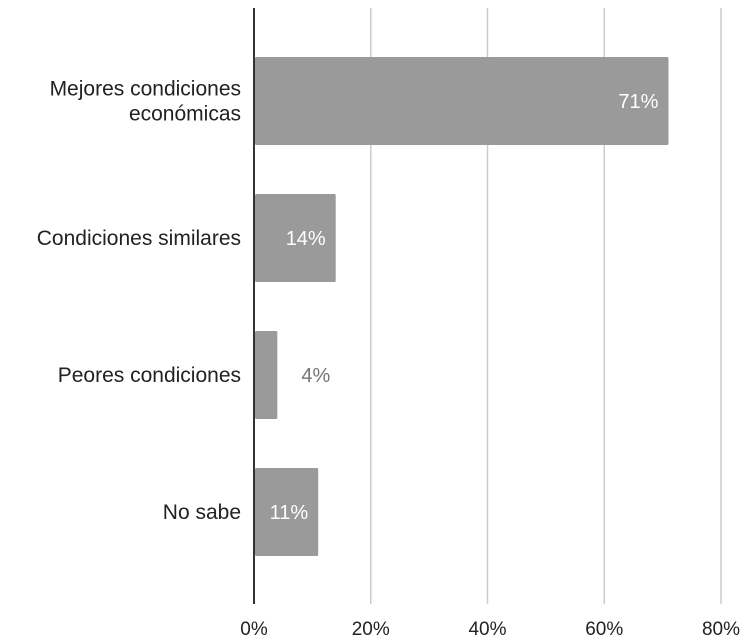  Describe the element at coordinates (638, 102) in the screenshot. I see `data-label: 71%` at that location.